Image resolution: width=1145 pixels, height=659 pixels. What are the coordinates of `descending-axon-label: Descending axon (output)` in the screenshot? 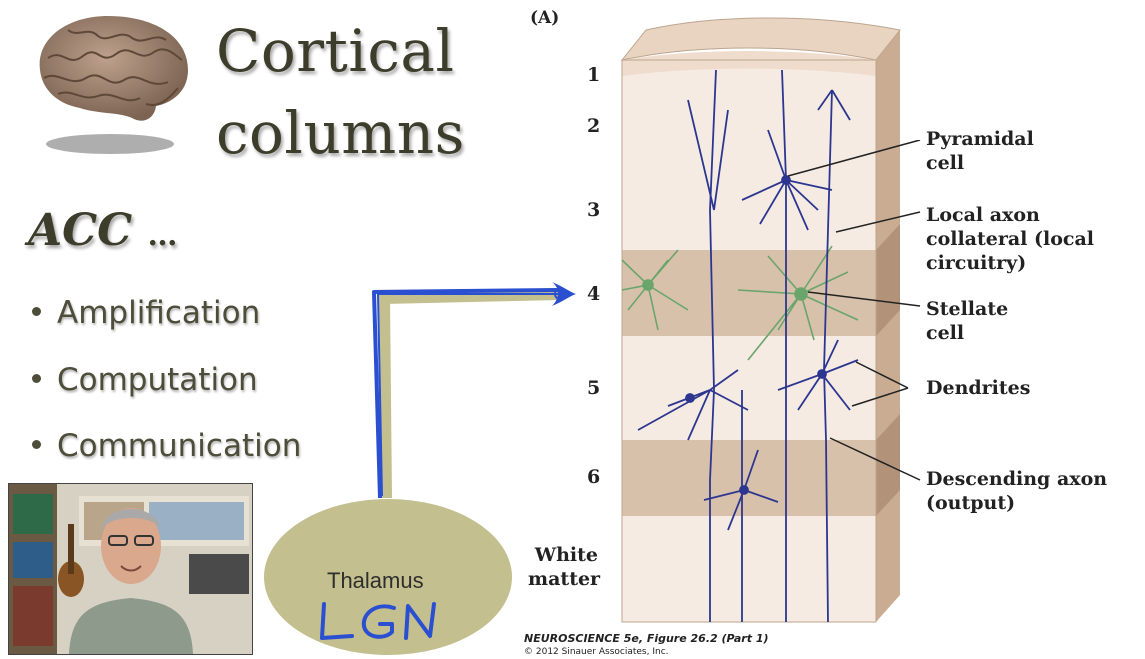 It's located at (1016, 492).